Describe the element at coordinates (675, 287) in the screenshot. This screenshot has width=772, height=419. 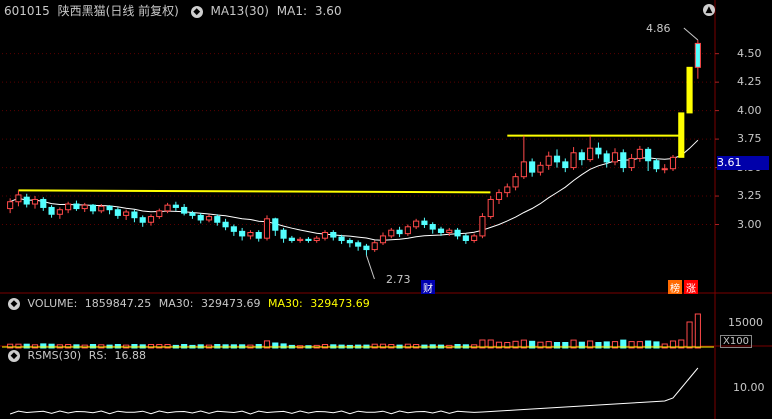
I see `tag-bang: 榜` at that location.